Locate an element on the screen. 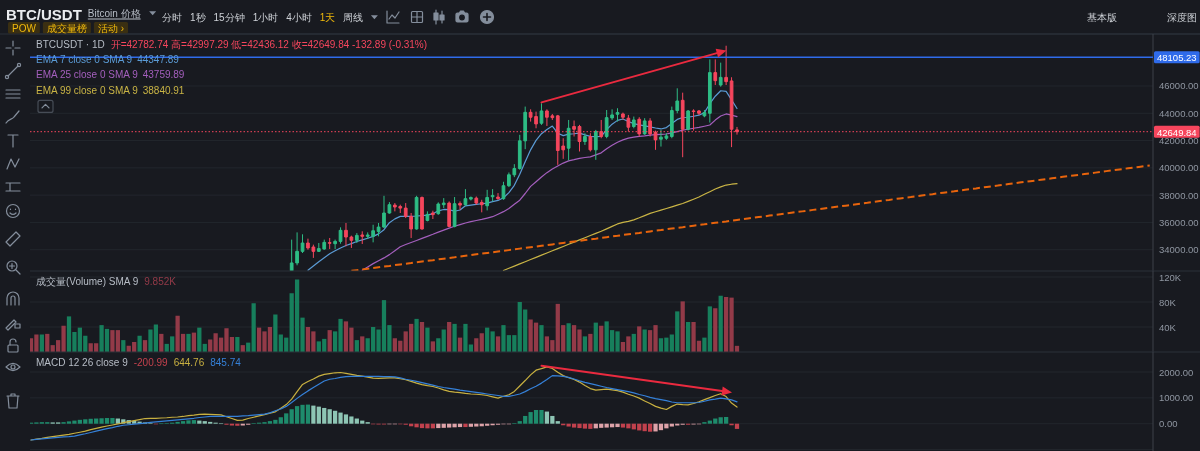  text: 1天 is located at coordinates (327, 17).